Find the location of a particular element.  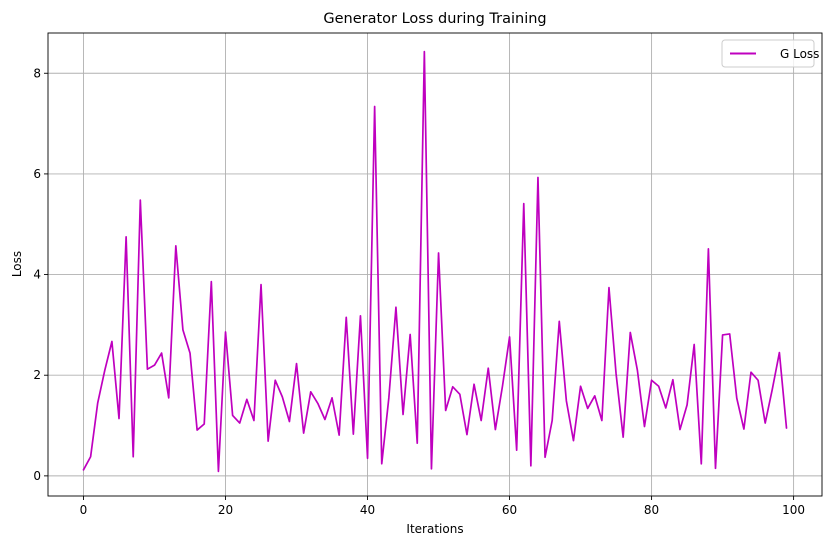

y-tick-label: 2 is located at coordinates (37, 375).